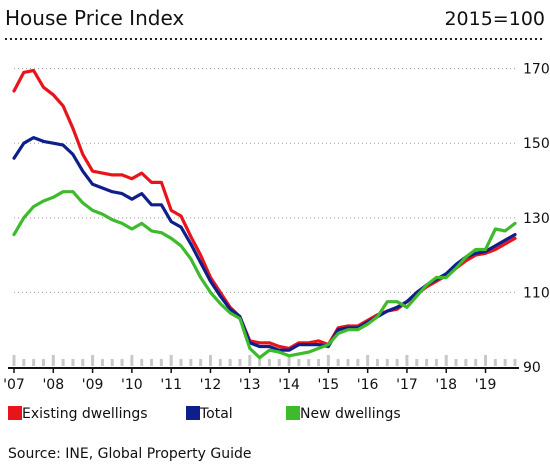  I want to click on chart-source: Source: INE, Global Property Guide, so click(130, 454).